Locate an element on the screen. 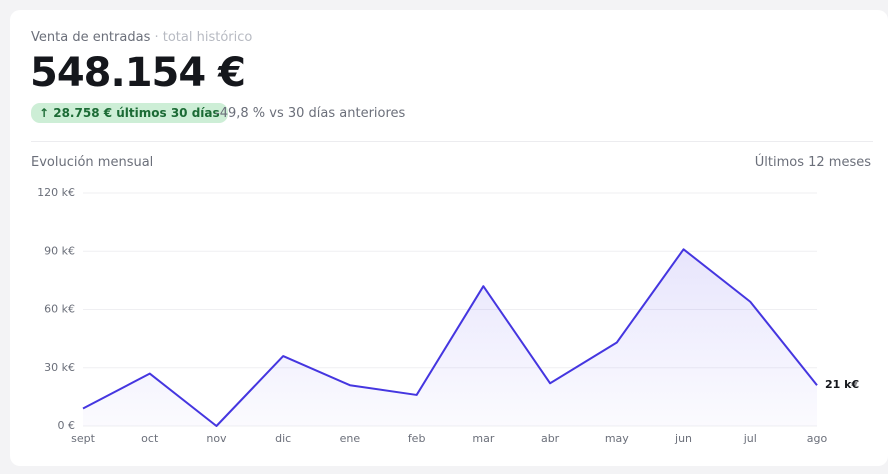  x-tick-label: ene is located at coordinates (350, 438).